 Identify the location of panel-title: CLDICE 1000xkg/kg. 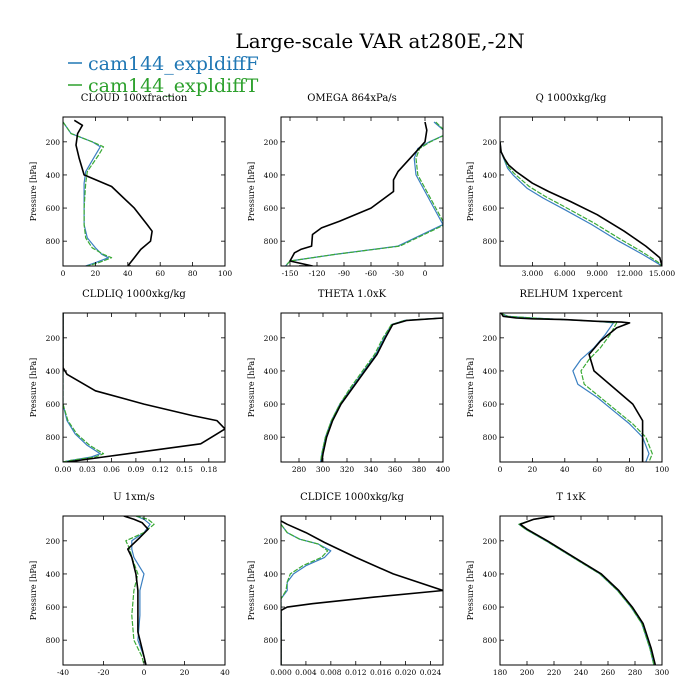
(352, 497).